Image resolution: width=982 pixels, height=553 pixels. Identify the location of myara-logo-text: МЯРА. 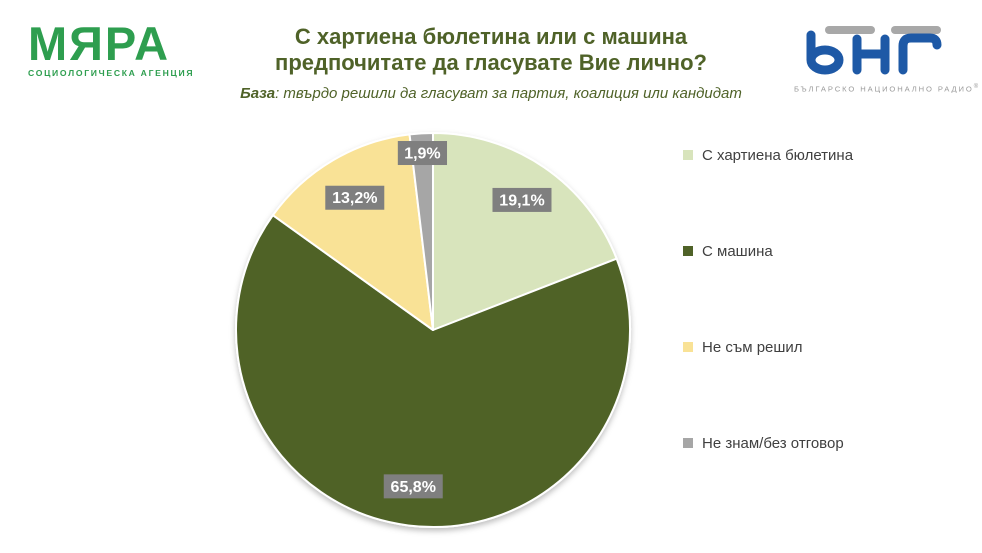
(99, 43).